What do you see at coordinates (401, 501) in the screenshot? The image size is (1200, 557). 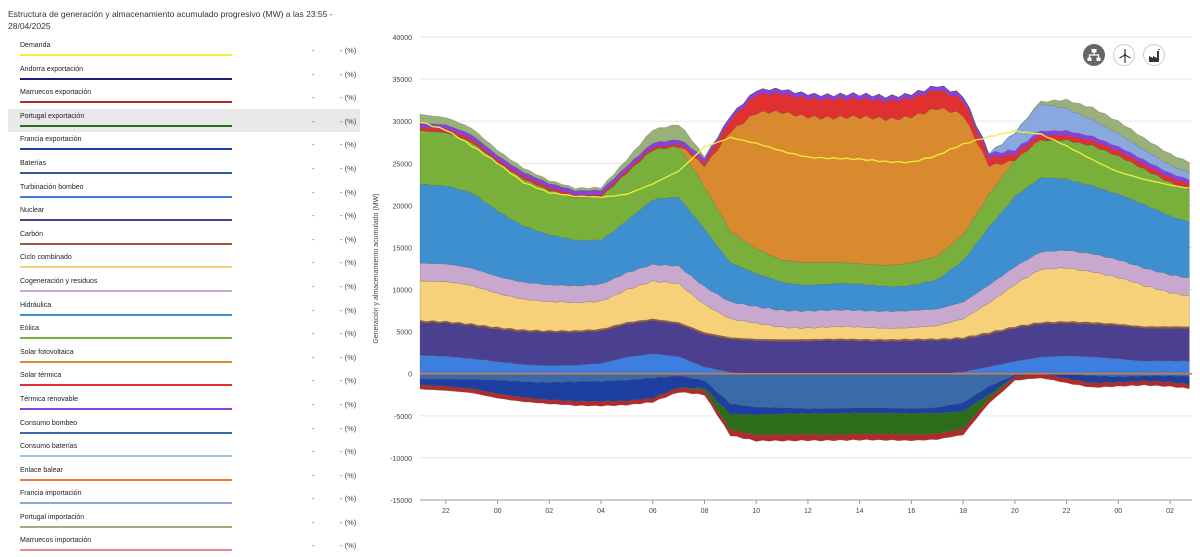 I see `y-tick-label: -15000` at bounding box center [401, 501].